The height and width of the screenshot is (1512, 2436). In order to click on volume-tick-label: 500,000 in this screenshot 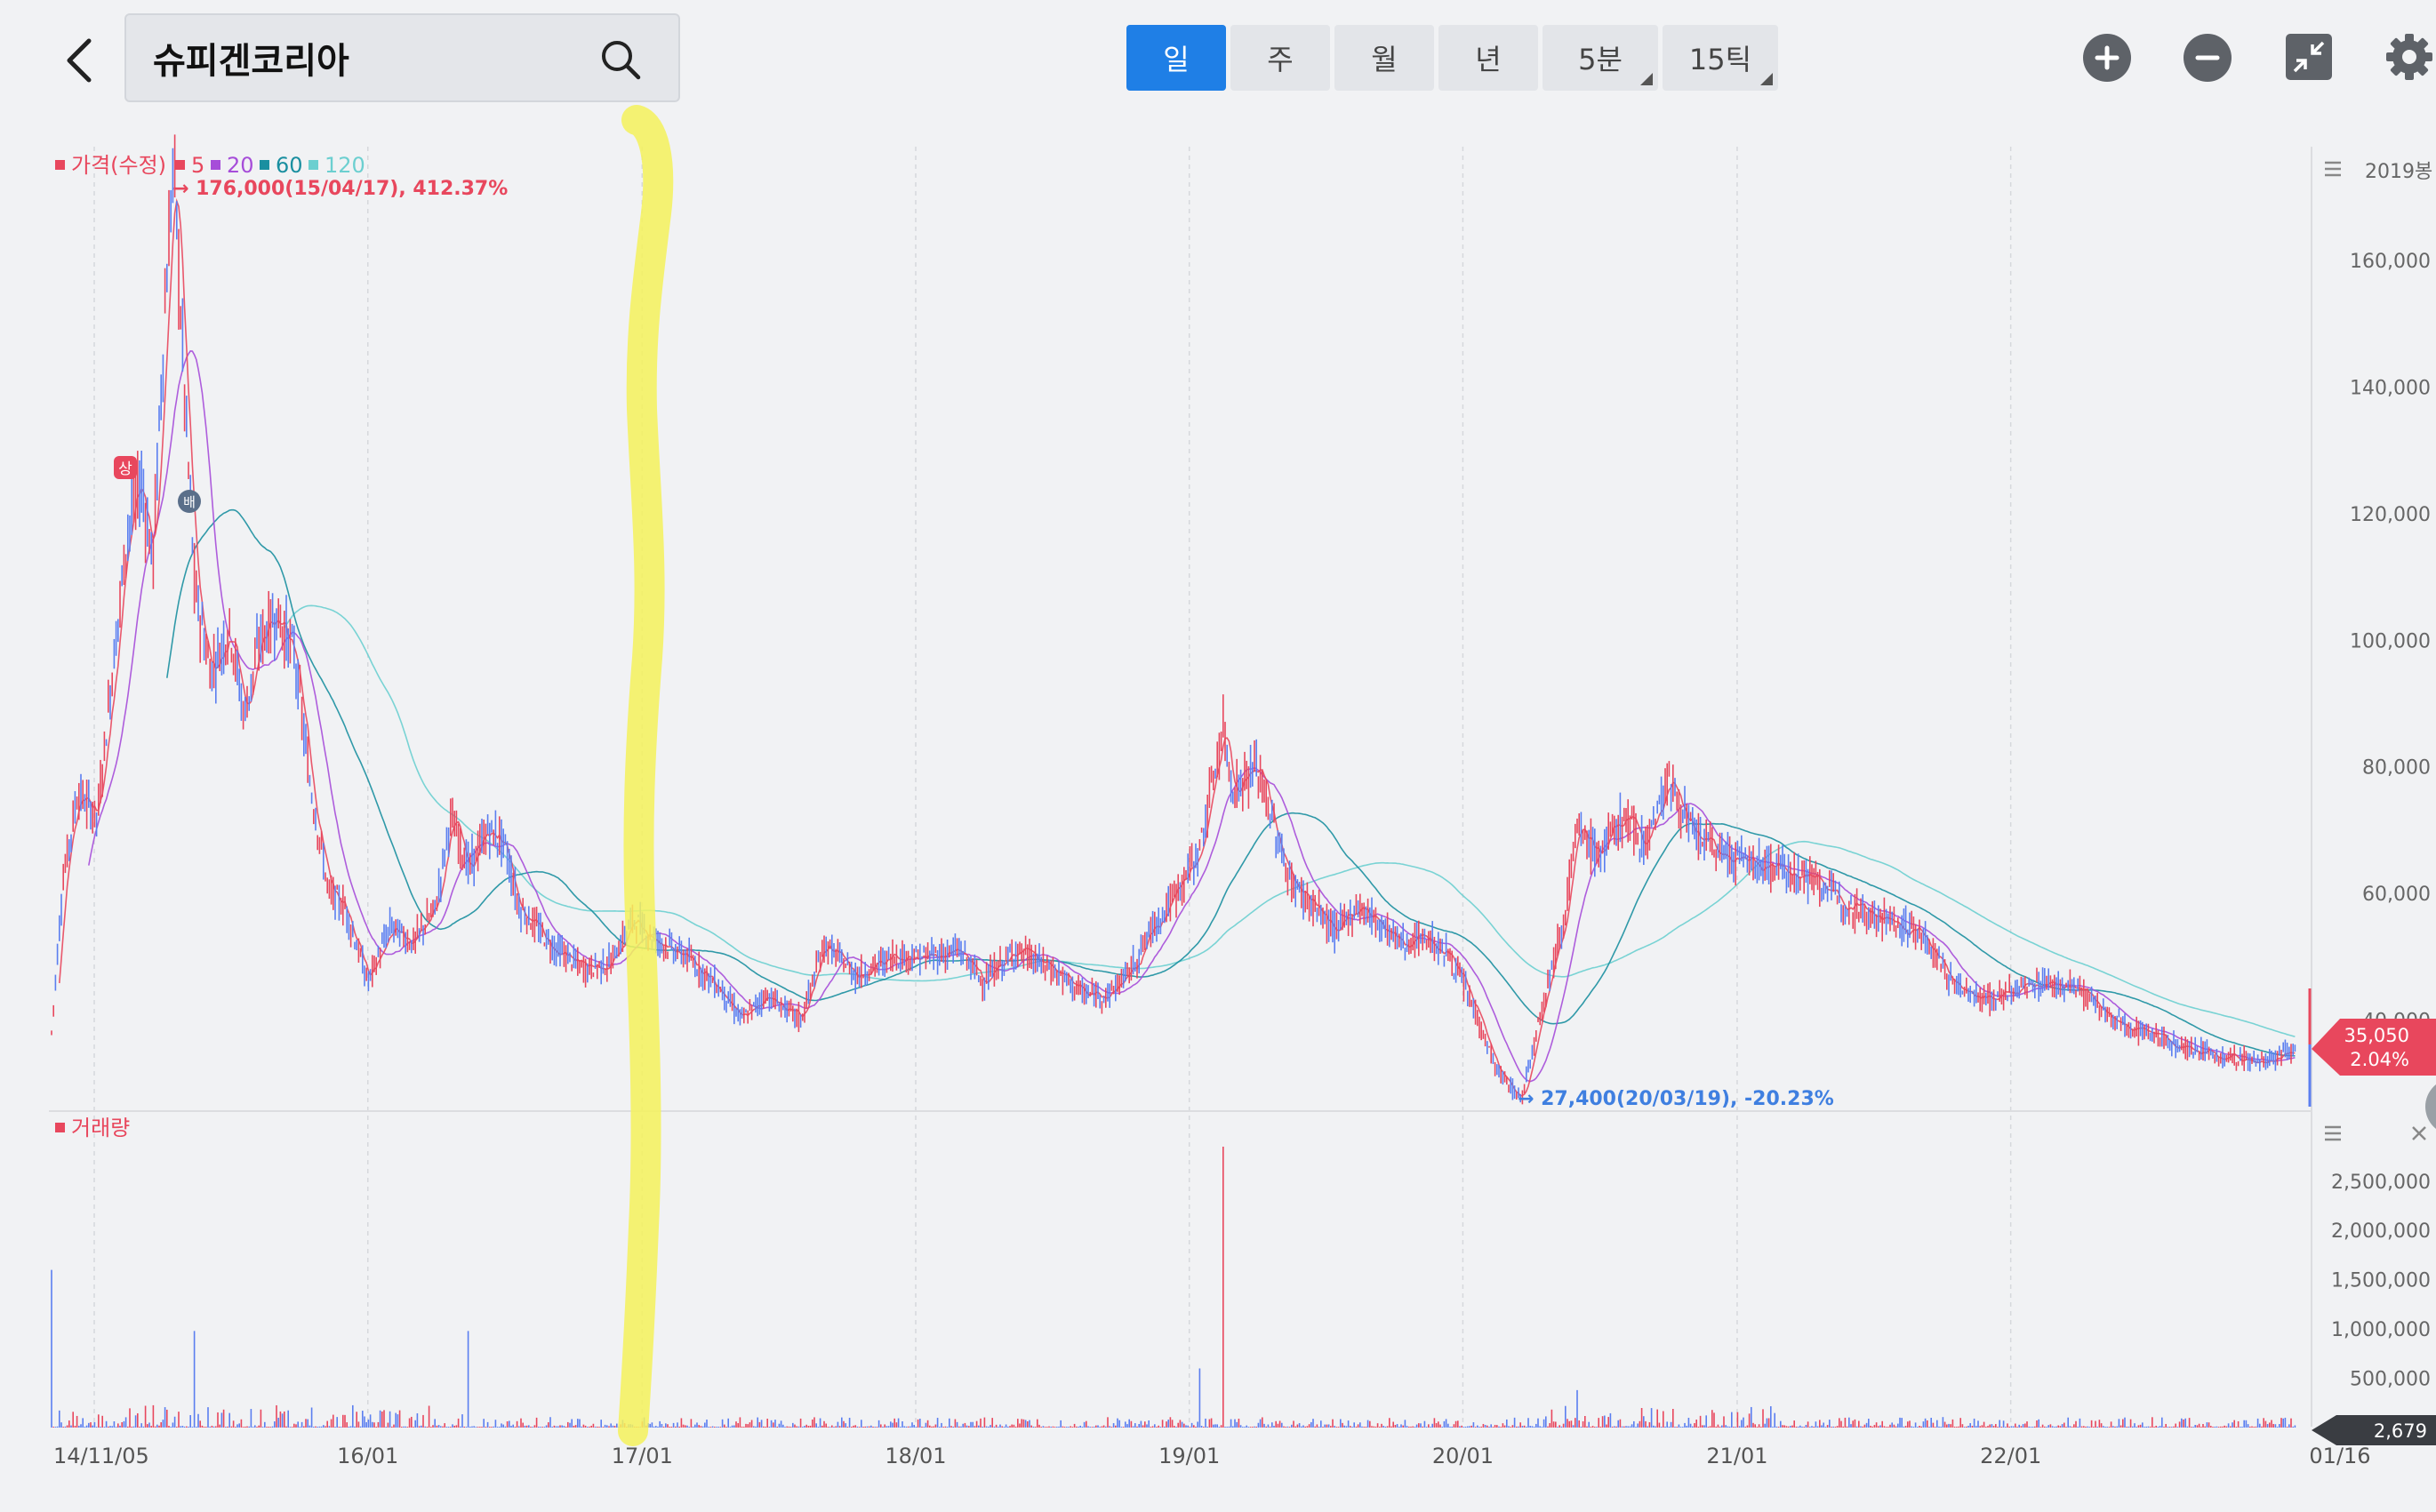, I will do `click(2390, 1380)`.